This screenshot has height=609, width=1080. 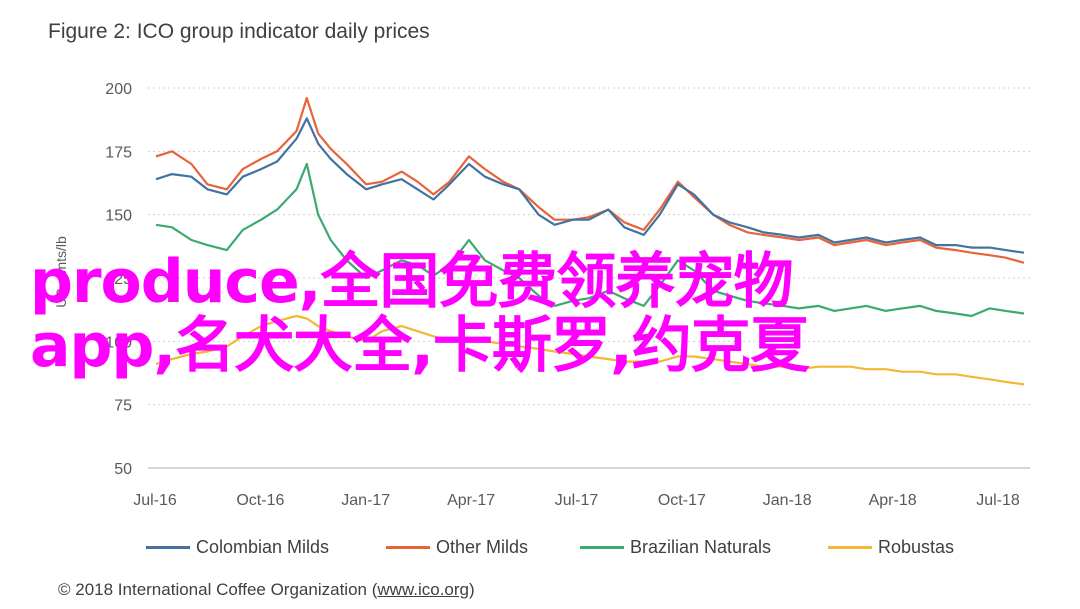 I want to click on ico-link: www.ico.org, so click(x=423, y=589).